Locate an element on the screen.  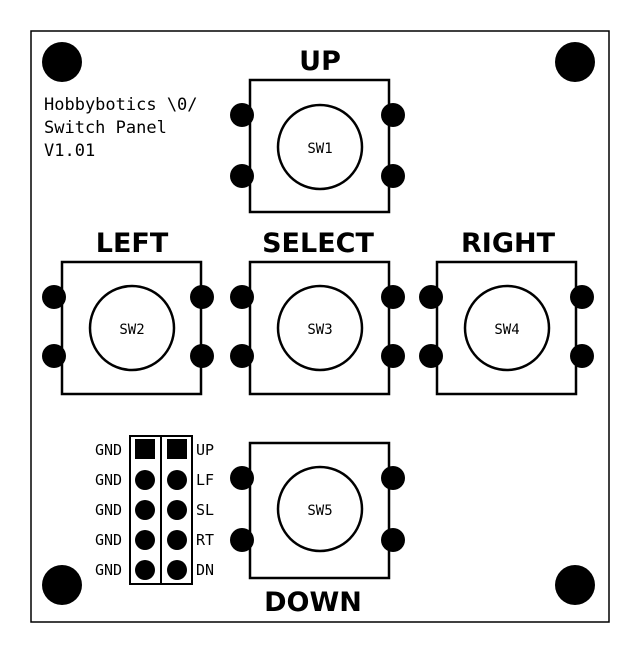
switch-sw4: RIGHT SW4 is located at coordinates (506, 312).